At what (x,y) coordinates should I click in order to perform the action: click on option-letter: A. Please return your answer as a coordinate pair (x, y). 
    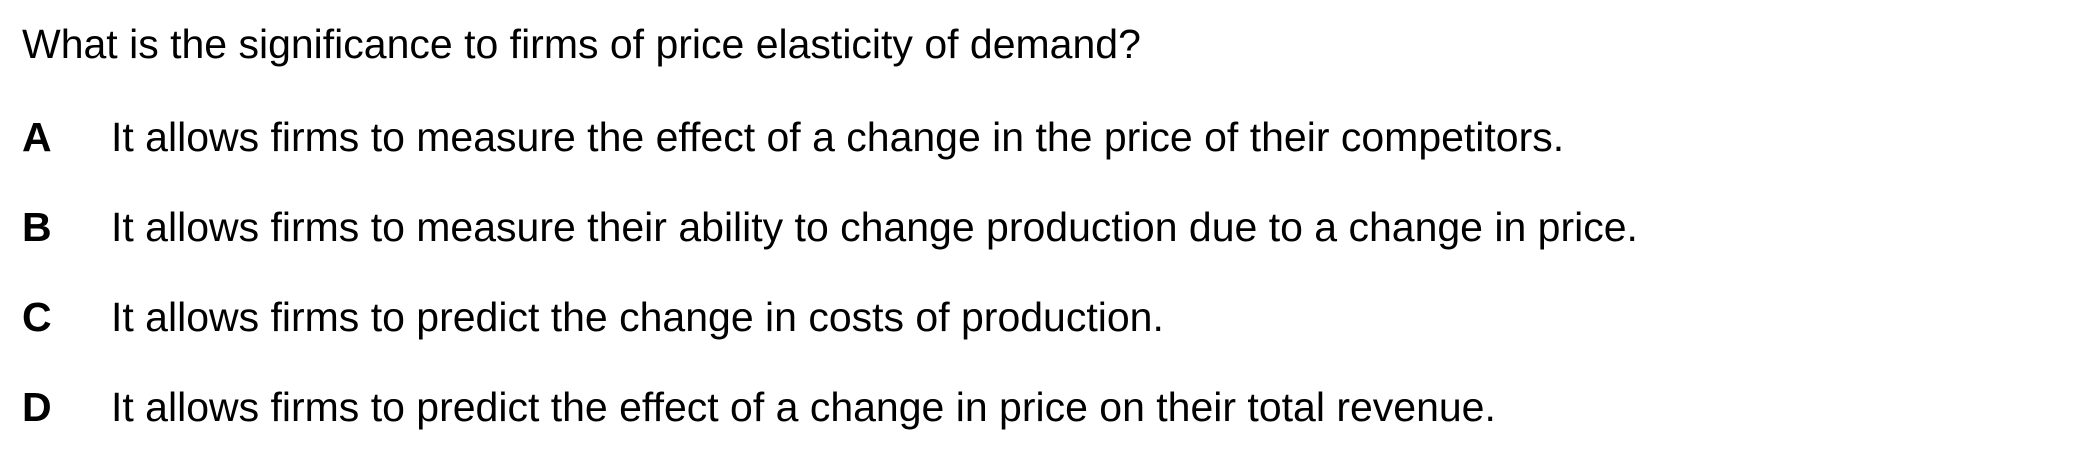
    Looking at the image, I should click on (37, 137).